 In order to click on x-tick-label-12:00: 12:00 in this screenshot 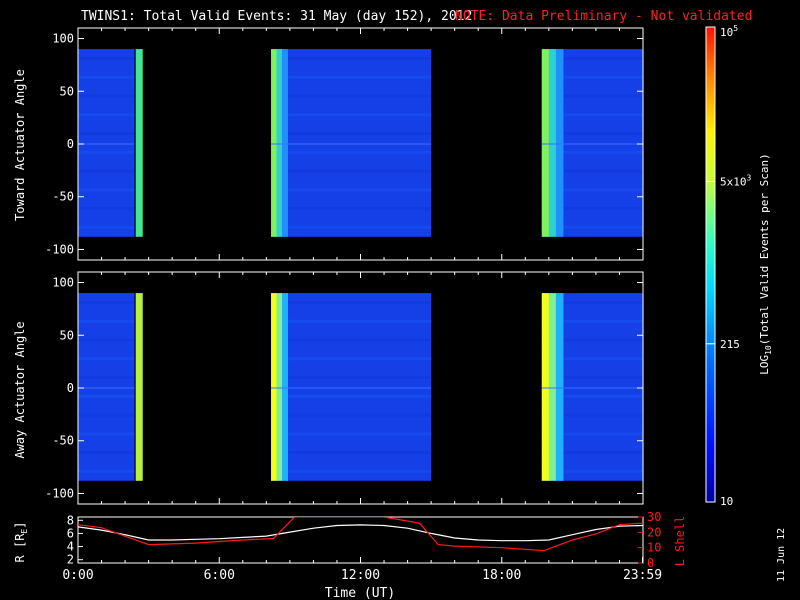, I will do `click(360, 575)`.